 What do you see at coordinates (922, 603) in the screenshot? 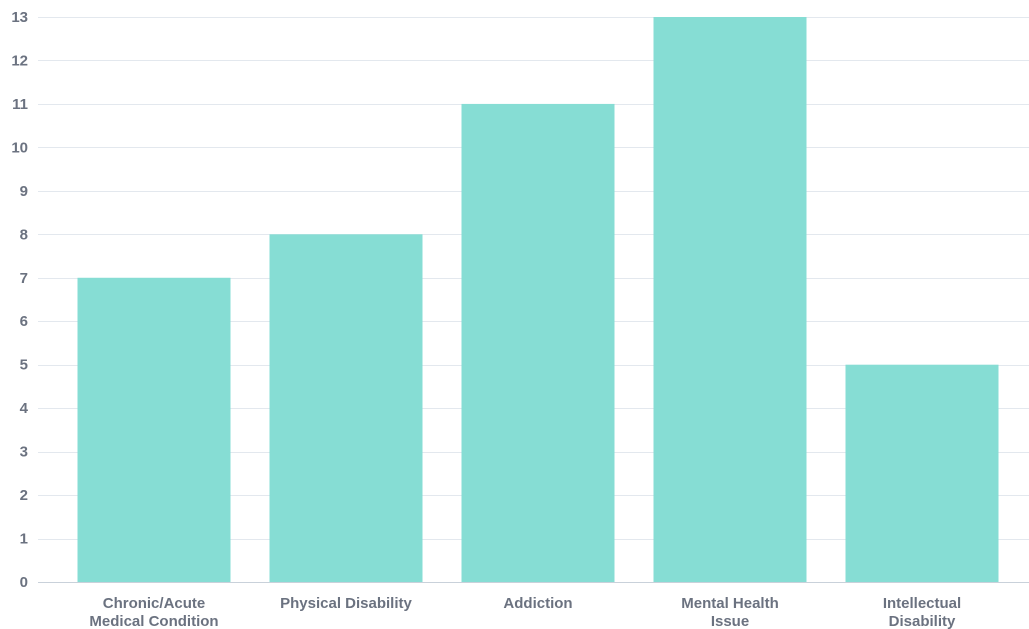
I see `x-tick-label: Intellectual` at bounding box center [922, 603].